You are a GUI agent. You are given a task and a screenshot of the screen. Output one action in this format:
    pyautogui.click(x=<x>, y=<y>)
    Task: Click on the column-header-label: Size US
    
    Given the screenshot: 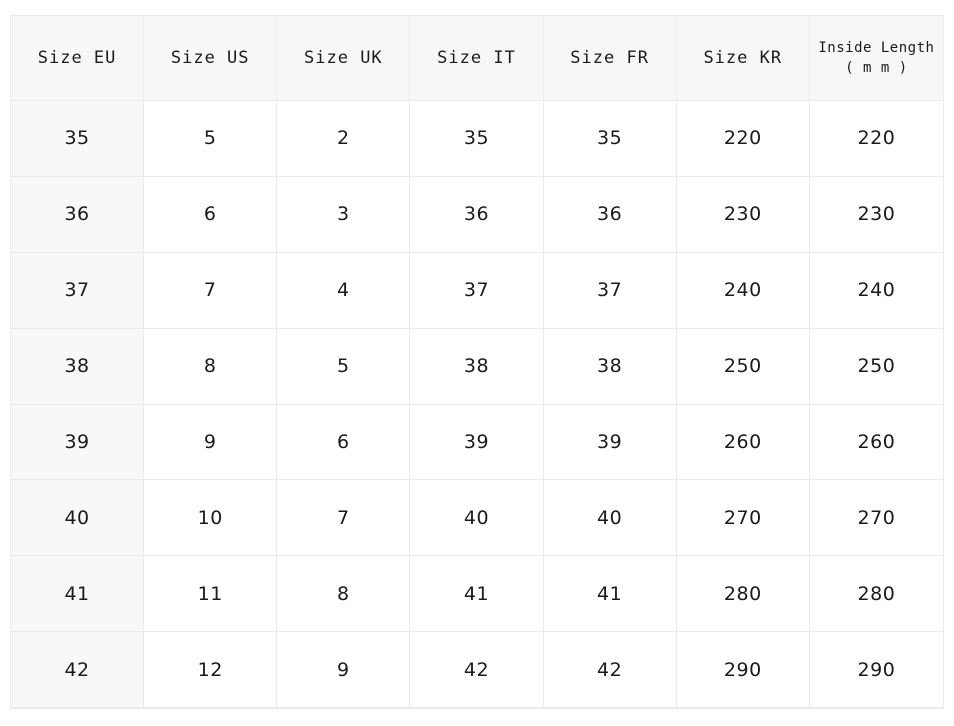 What is the action you would take?
    pyautogui.click(x=210, y=57)
    